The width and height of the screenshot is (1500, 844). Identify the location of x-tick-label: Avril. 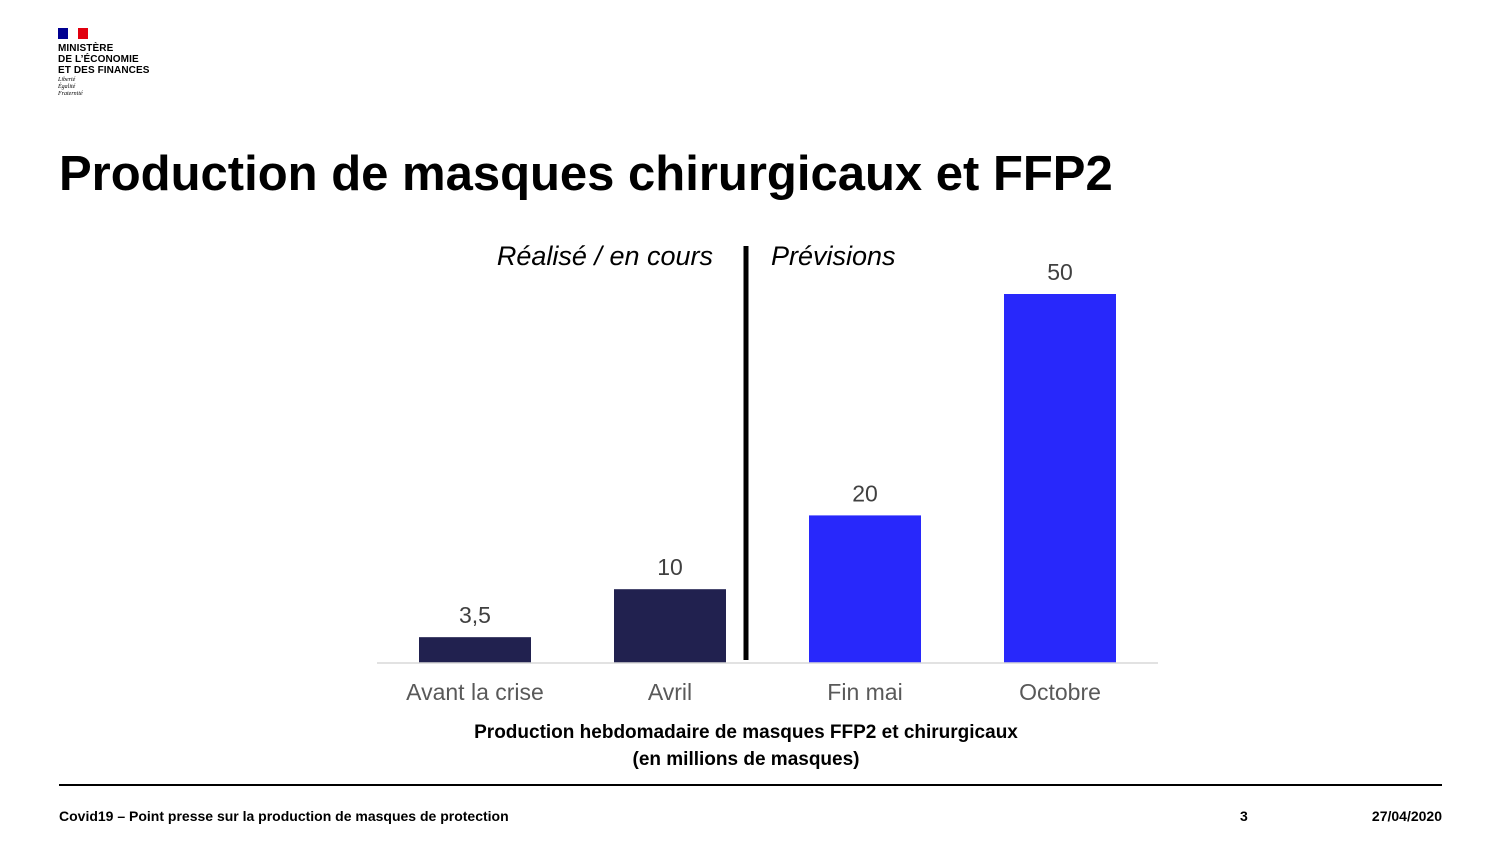
(670, 692).